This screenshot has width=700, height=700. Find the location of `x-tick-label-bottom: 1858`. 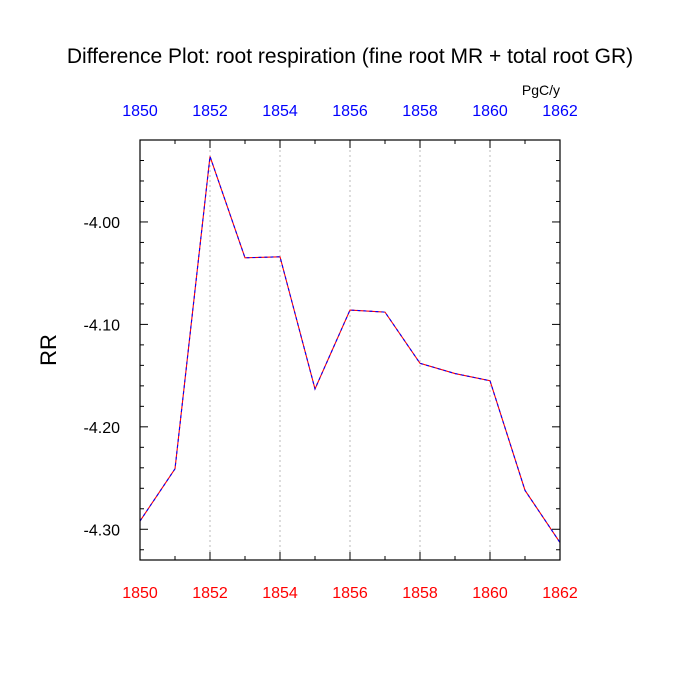

x-tick-label-bottom: 1858 is located at coordinates (420, 593).